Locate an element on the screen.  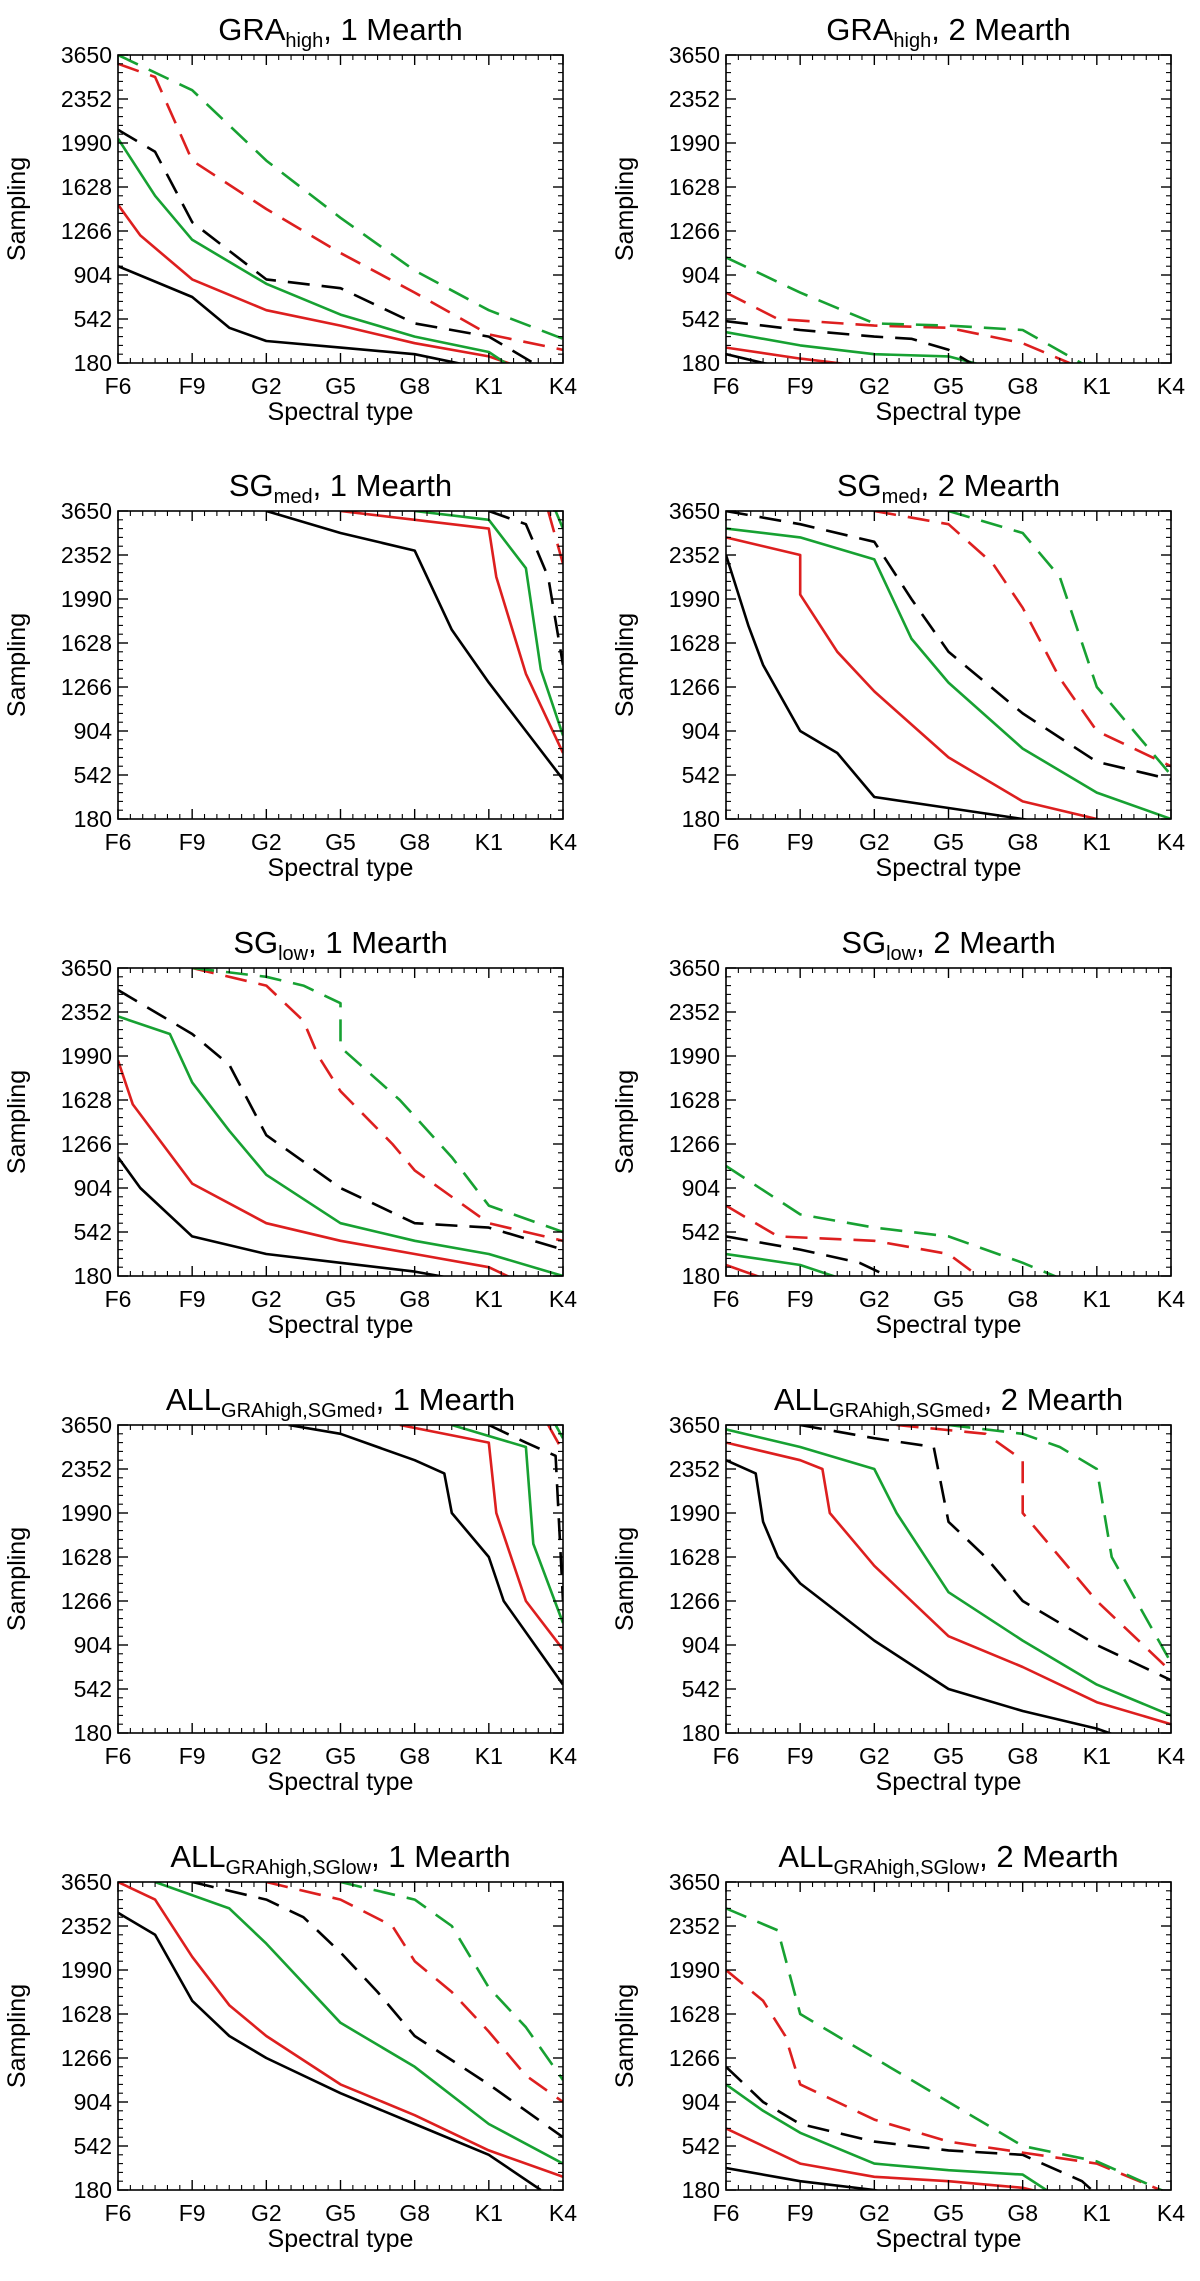
title-rest: , 2 Mearth is located at coordinates (986, 942).